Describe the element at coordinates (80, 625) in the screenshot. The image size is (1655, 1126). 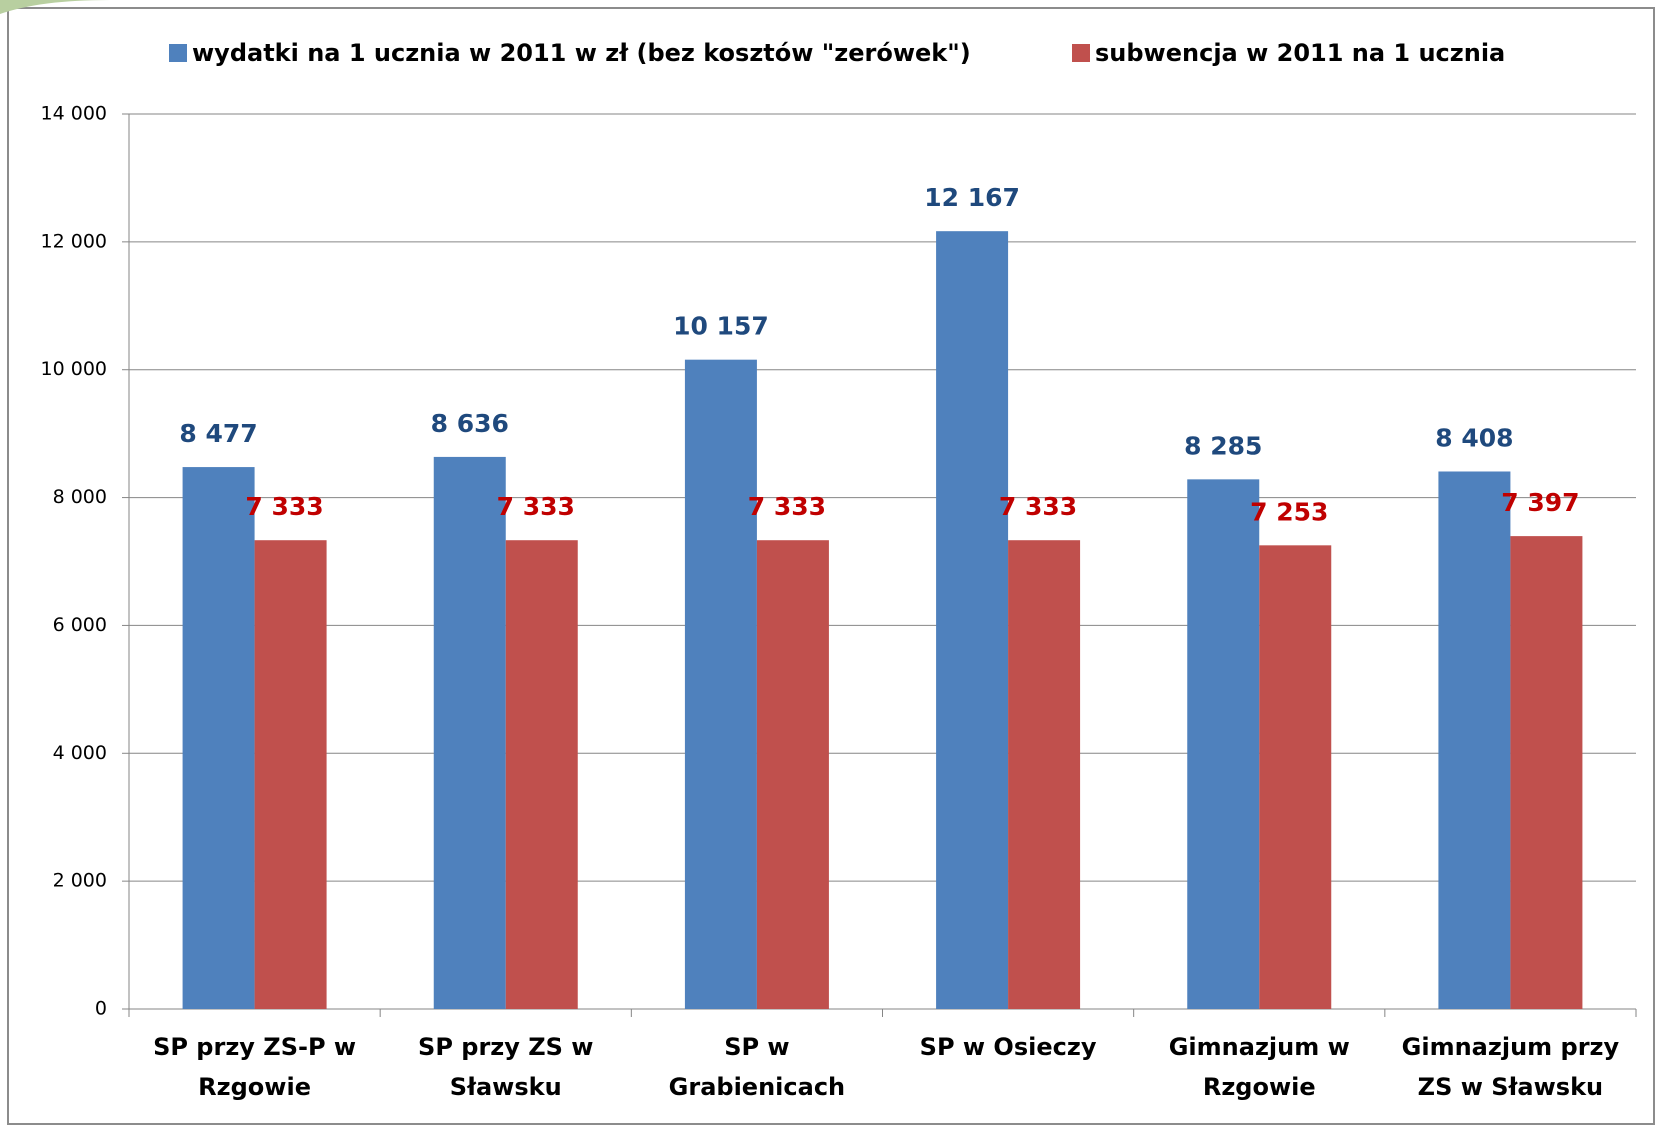
I see `y-tick-label: 6 000` at that location.